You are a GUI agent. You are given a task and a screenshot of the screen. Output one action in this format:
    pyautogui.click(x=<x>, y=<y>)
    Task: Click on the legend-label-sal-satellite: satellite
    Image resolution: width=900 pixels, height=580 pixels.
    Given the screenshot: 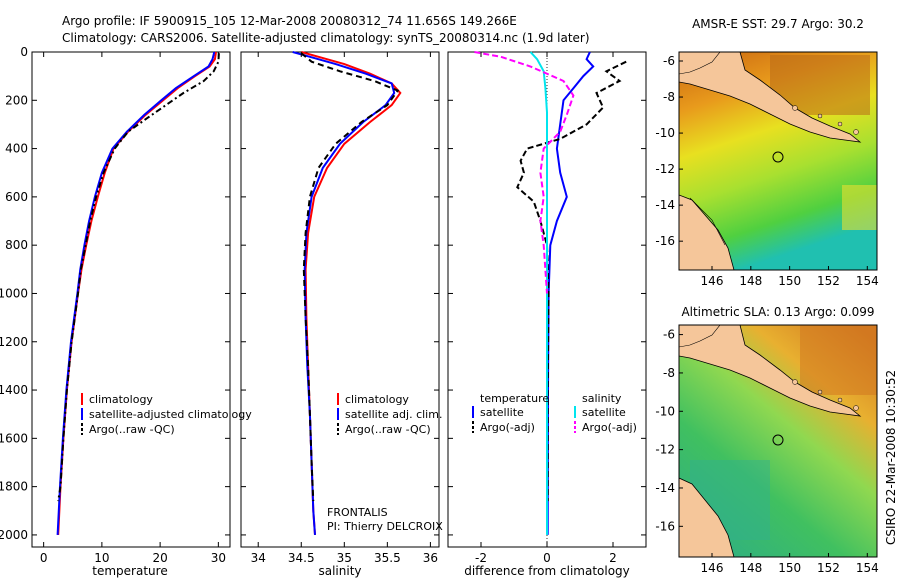 What is the action you would take?
    pyautogui.click(x=604, y=412)
    